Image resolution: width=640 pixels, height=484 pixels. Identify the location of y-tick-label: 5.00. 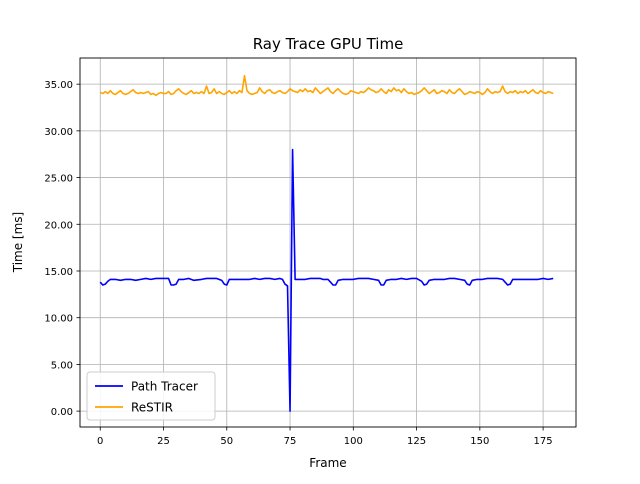
(62, 365).